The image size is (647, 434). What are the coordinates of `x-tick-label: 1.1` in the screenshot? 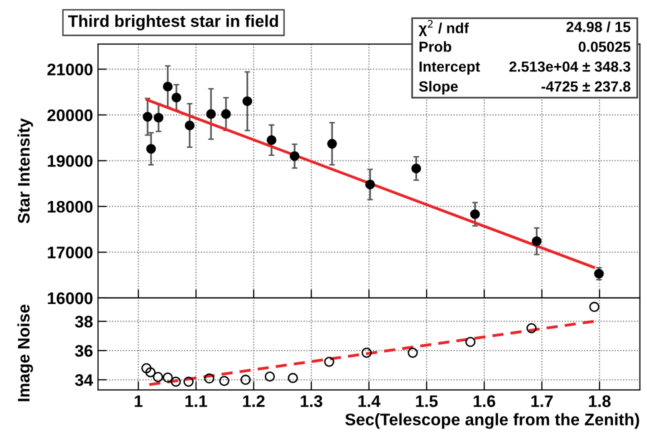 It's located at (196, 401).